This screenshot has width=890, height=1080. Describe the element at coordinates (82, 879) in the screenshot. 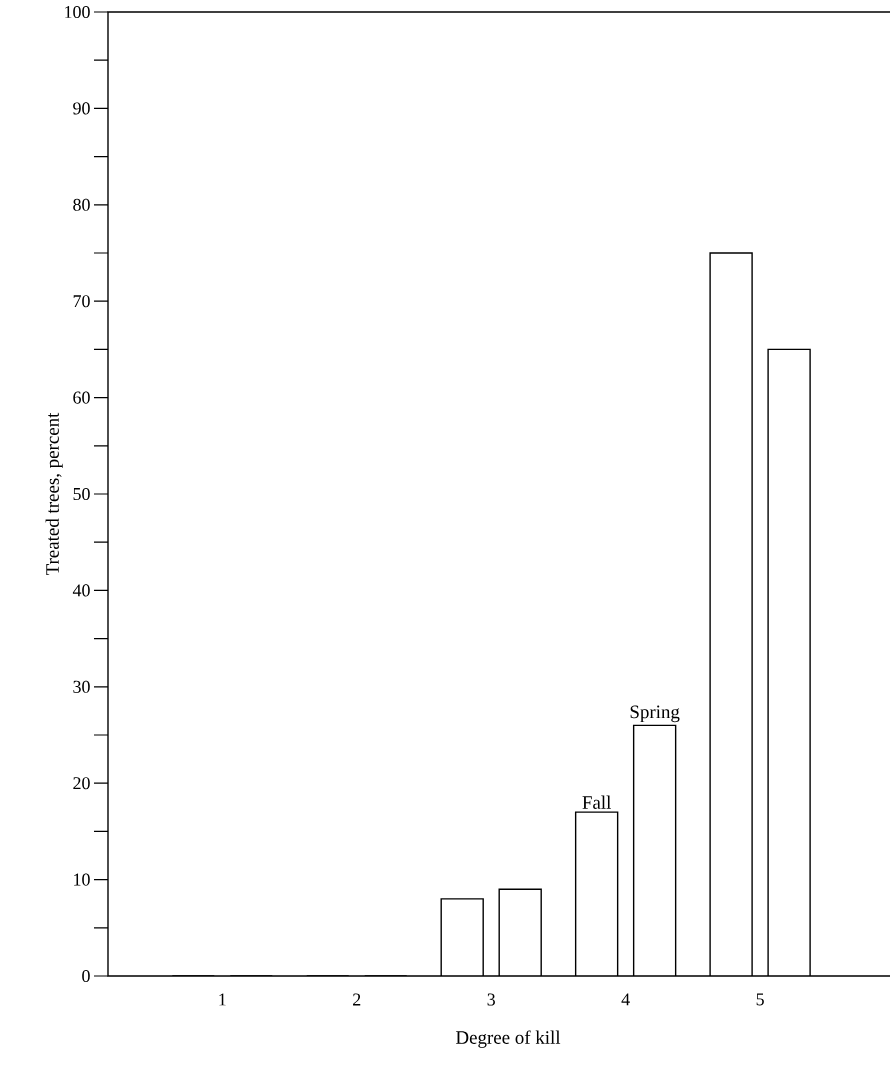

I see `y-tick-label: 10` at that location.